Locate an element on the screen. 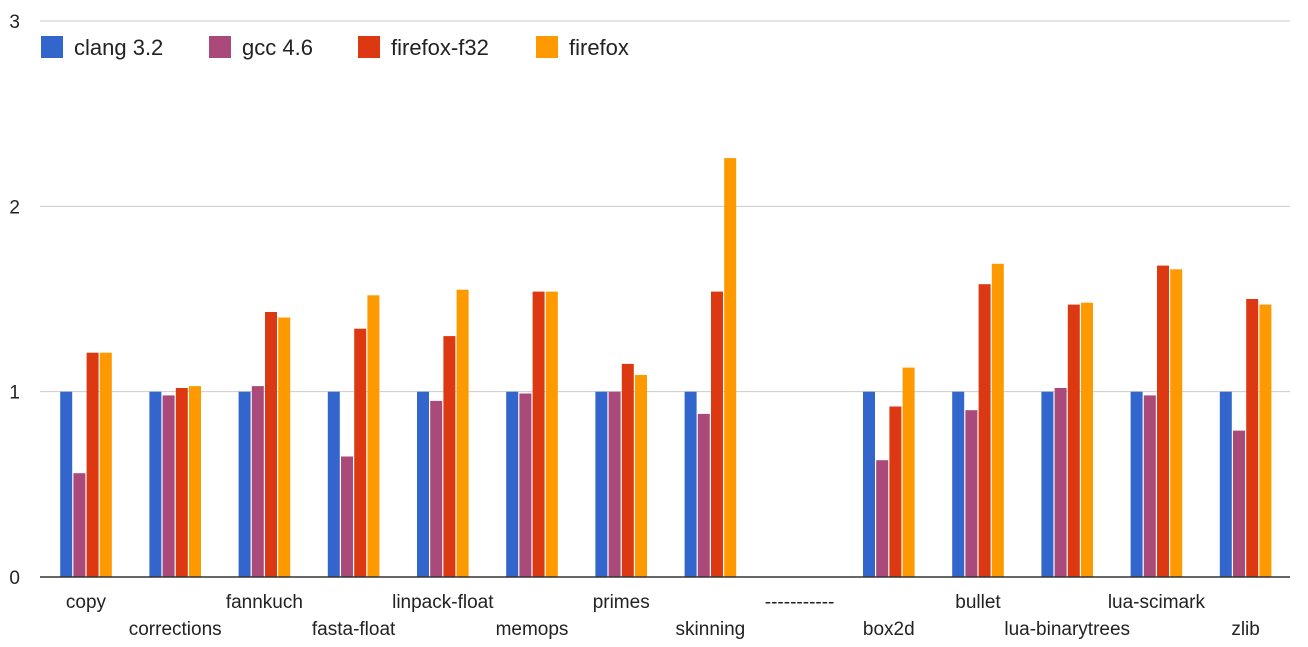 The height and width of the screenshot is (647, 1308). y-tick-label: 3 is located at coordinates (14, 22).